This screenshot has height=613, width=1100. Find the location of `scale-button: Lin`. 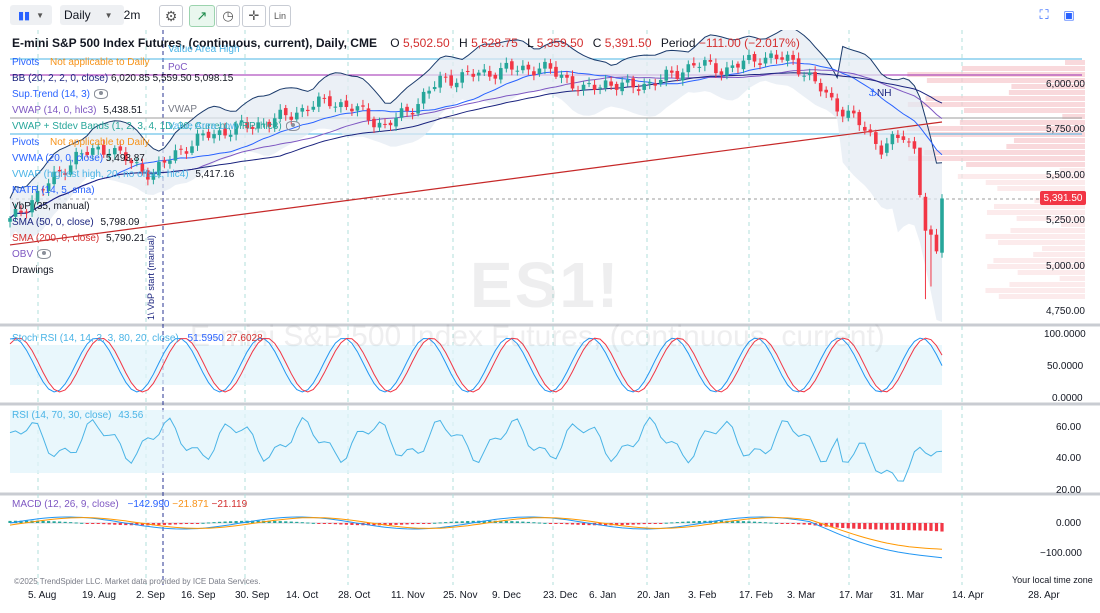

scale-button: Lin is located at coordinates (280, 16).